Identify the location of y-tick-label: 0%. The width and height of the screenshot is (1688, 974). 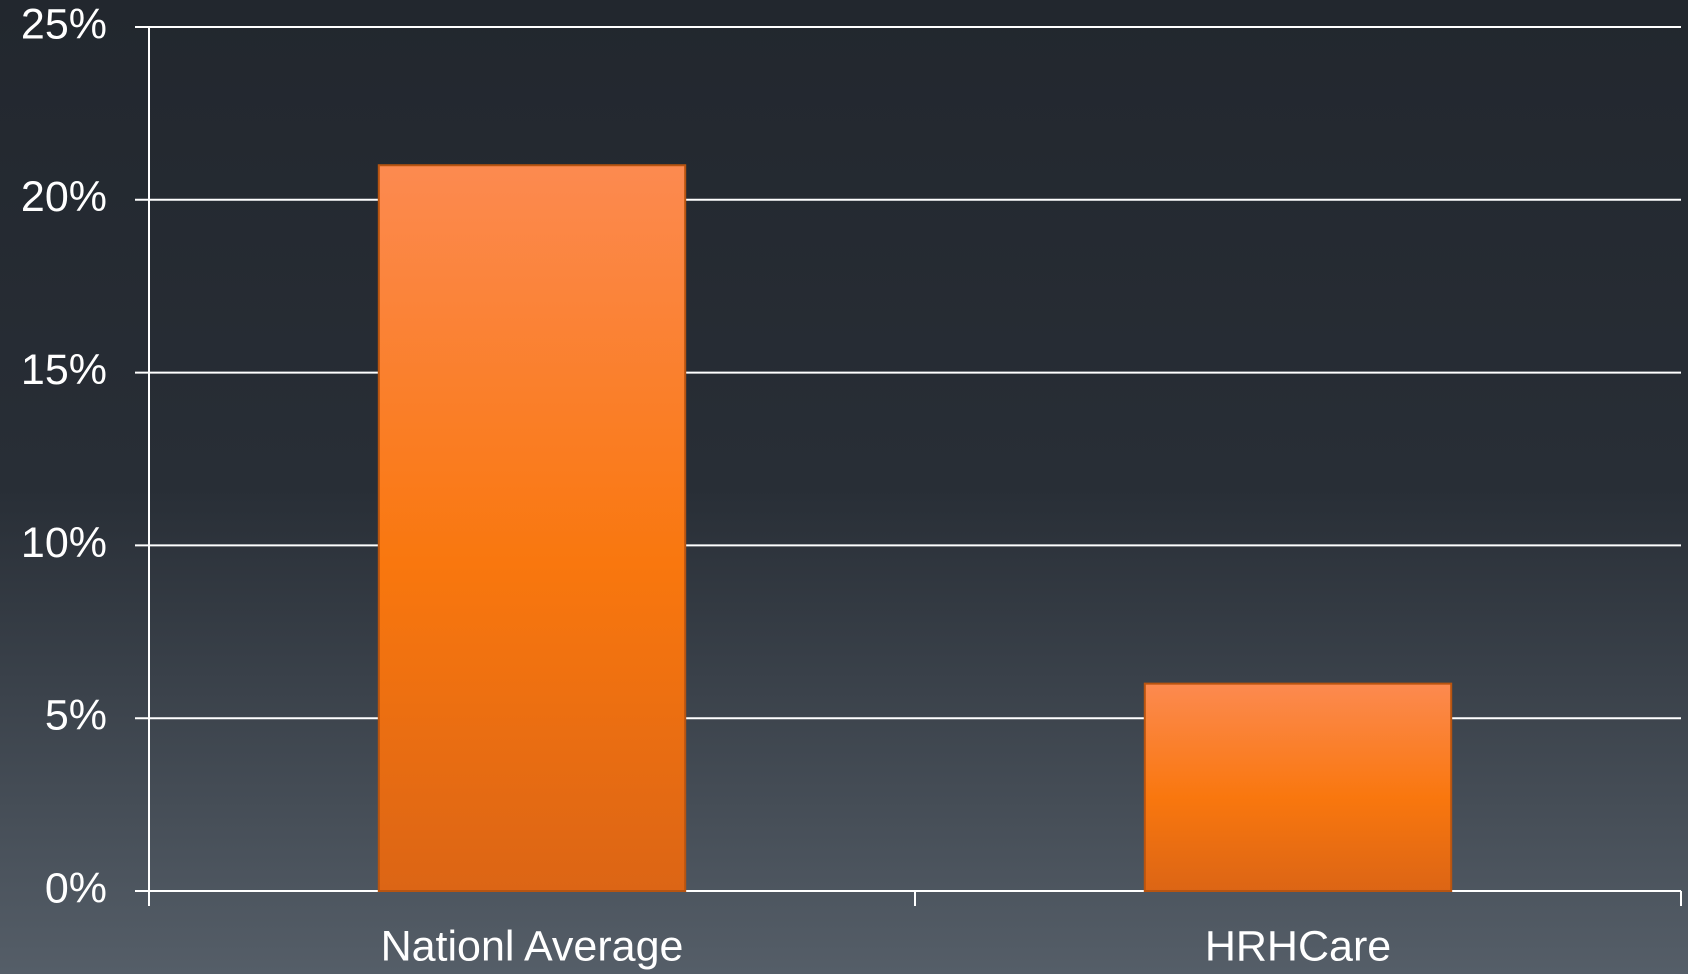
(76, 888).